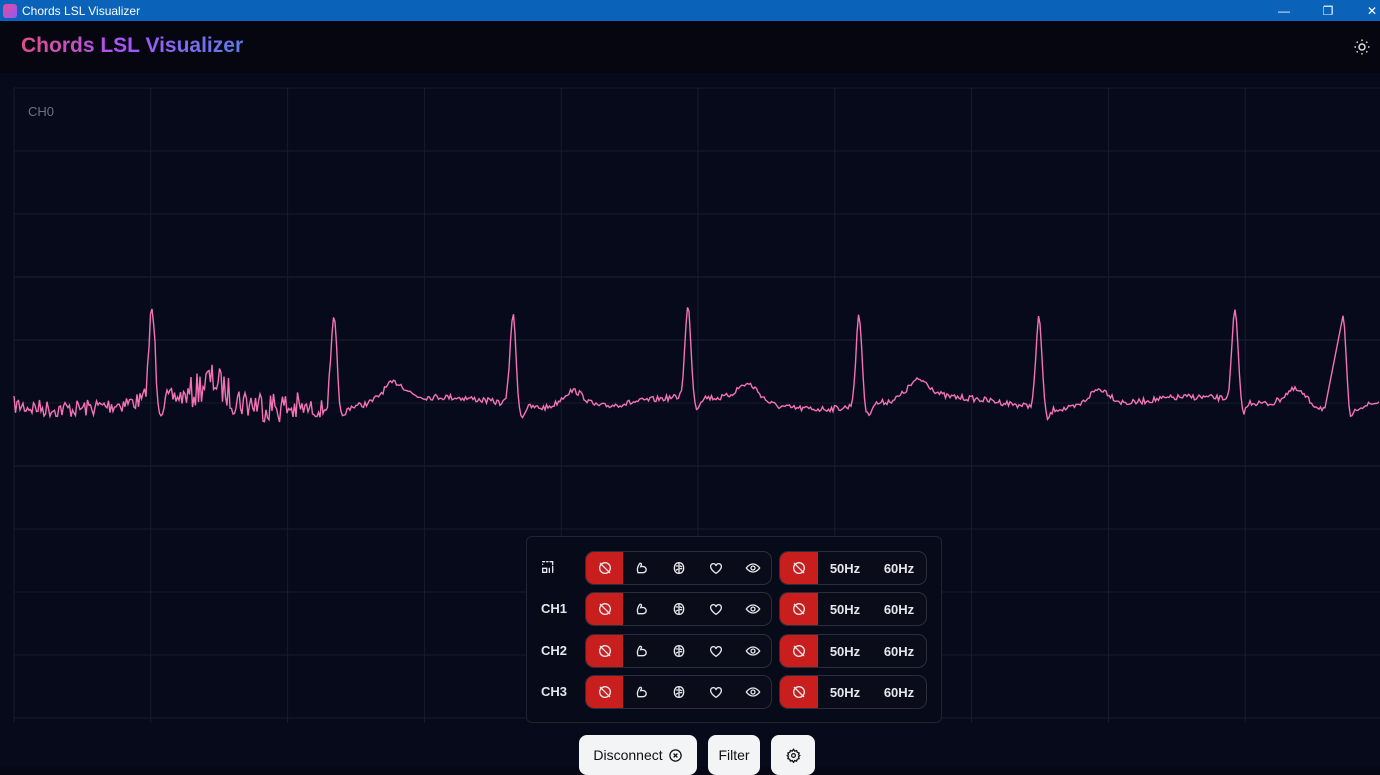 The height and width of the screenshot is (775, 1380). Describe the element at coordinates (41, 111) in the screenshot. I see `channel-label: CH0` at that location.